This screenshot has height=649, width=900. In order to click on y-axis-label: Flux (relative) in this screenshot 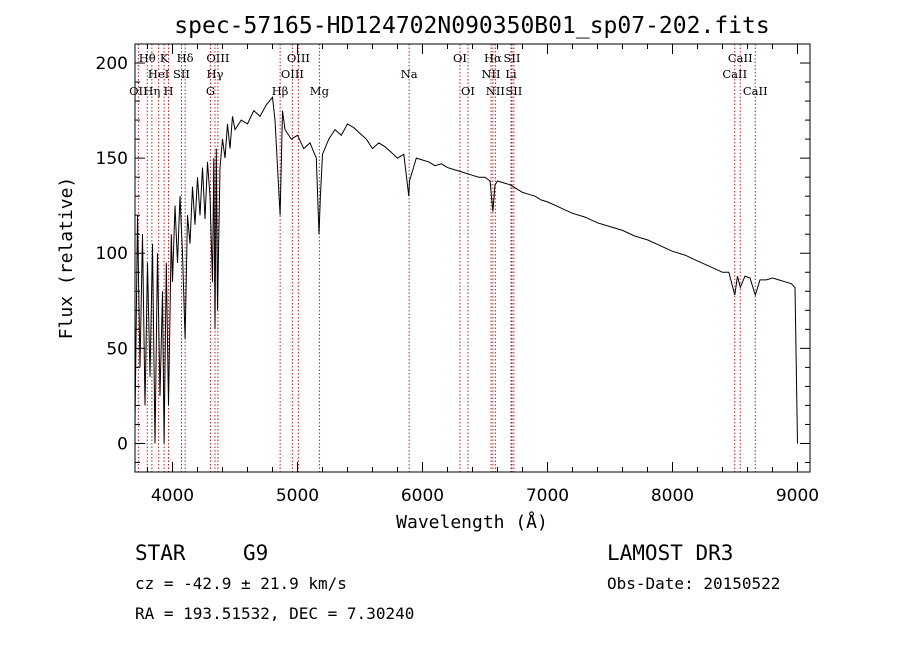, I will do `click(66, 258)`.